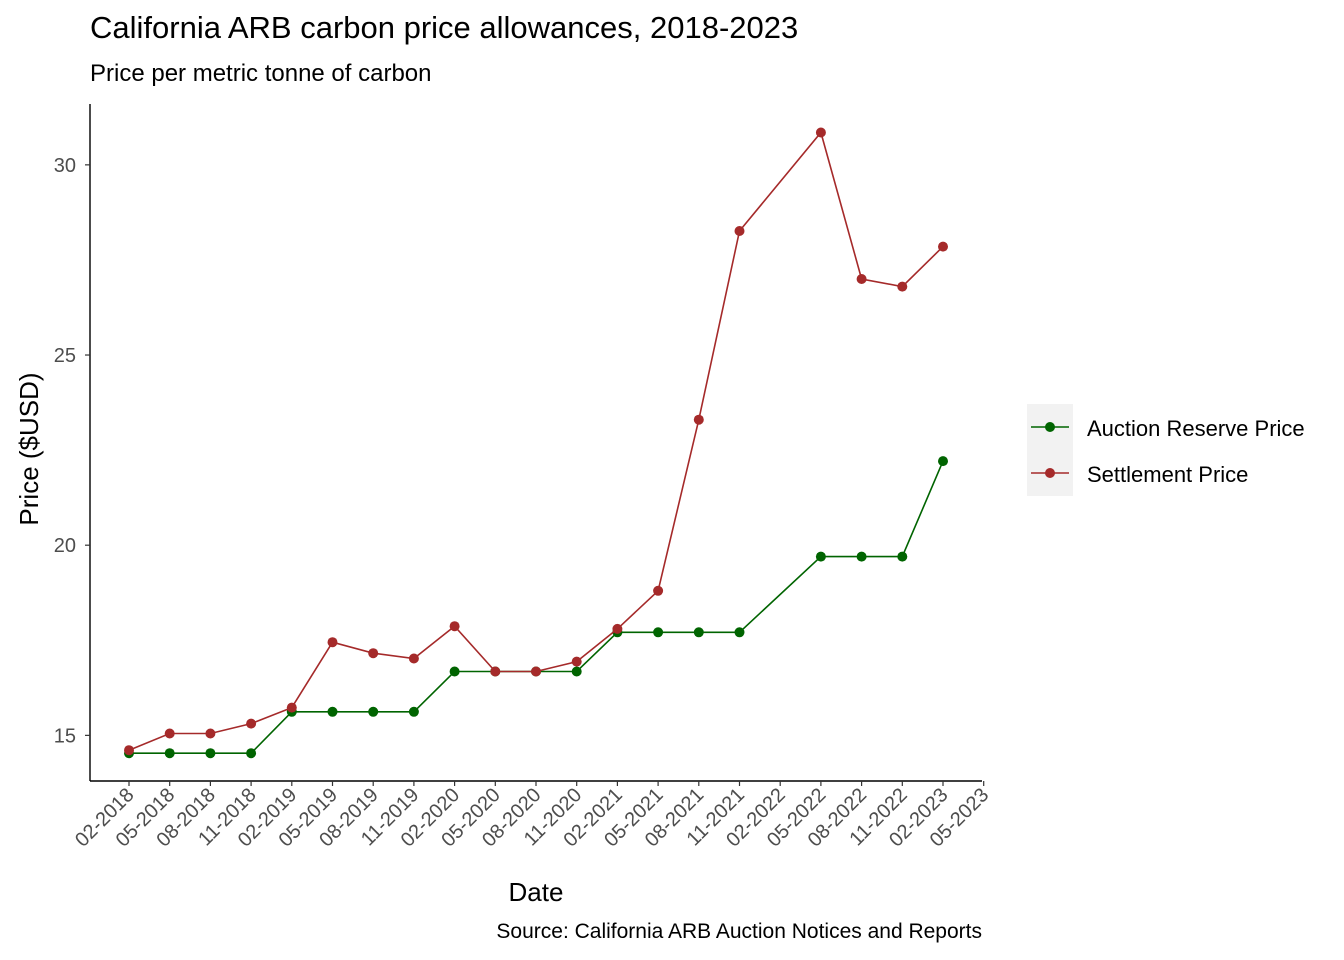 This screenshot has width=1344, height=960. What do you see at coordinates (1168, 474) in the screenshot?
I see `legend-label-settlement: Settlement Price` at bounding box center [1168, 474].